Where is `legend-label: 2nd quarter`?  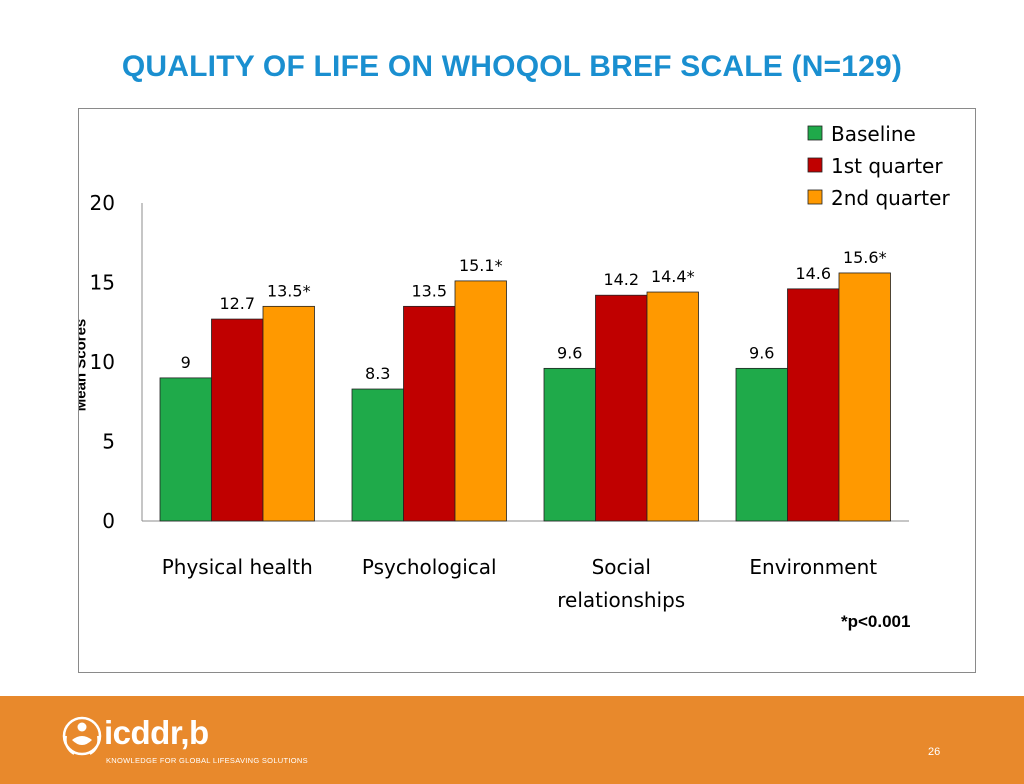 legend-label: 2nd quarter is located at coordinates (890, 198).